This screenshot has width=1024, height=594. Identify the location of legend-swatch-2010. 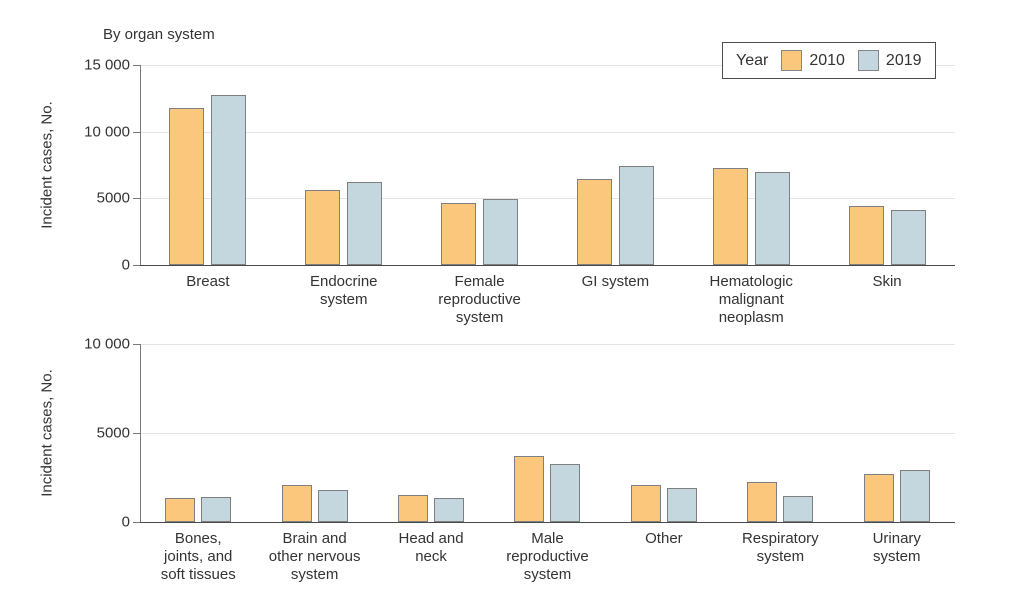
(792, 60).